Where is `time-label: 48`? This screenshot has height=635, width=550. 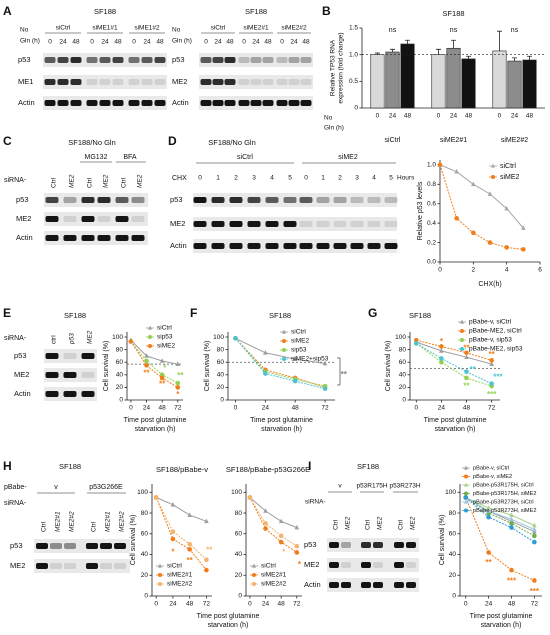
time-label: 48 is located at coordinates (408, 116).